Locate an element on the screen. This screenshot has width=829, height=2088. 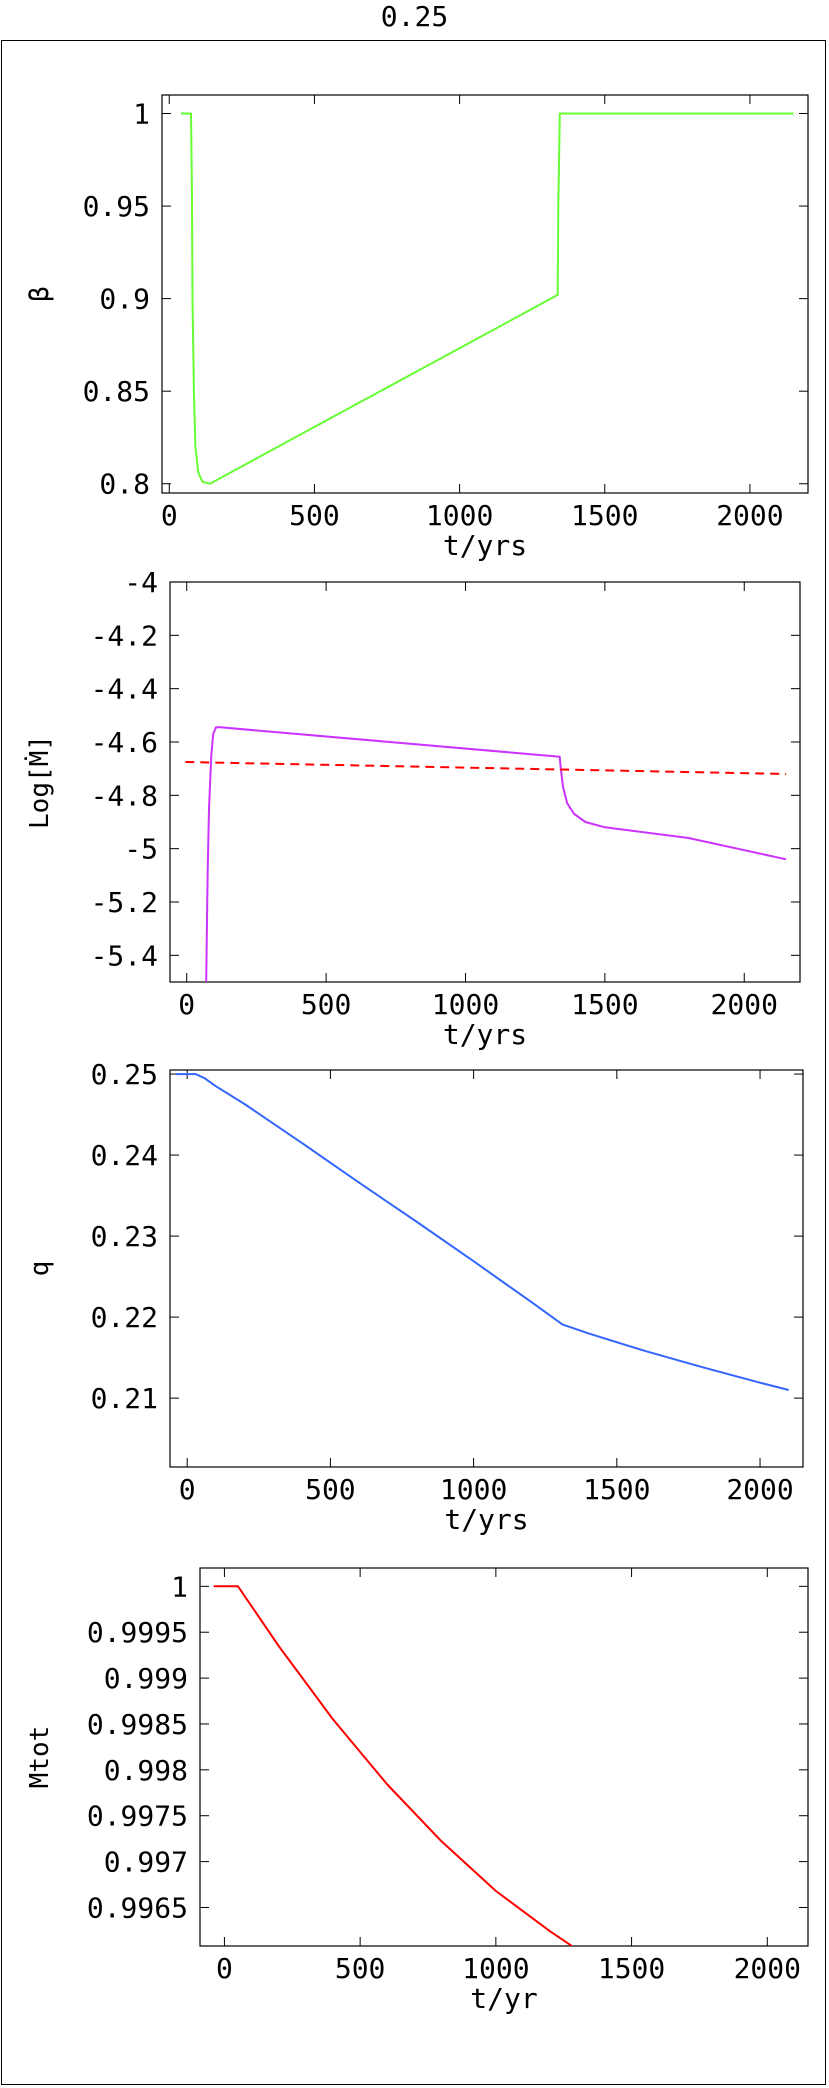
y-tick-label: 0.85 is located at coordinates (116, 391).